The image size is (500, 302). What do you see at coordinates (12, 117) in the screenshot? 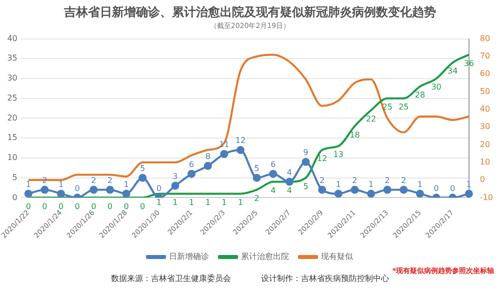
I see `y-tick-label: 20` at bounding box center [12, 117].